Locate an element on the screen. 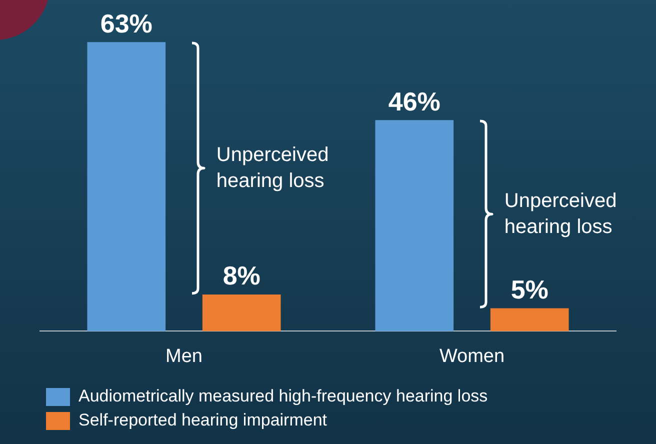  legend-label: Audiometrically measured high-frequency hearing loss is located at coordinates (283, 396).